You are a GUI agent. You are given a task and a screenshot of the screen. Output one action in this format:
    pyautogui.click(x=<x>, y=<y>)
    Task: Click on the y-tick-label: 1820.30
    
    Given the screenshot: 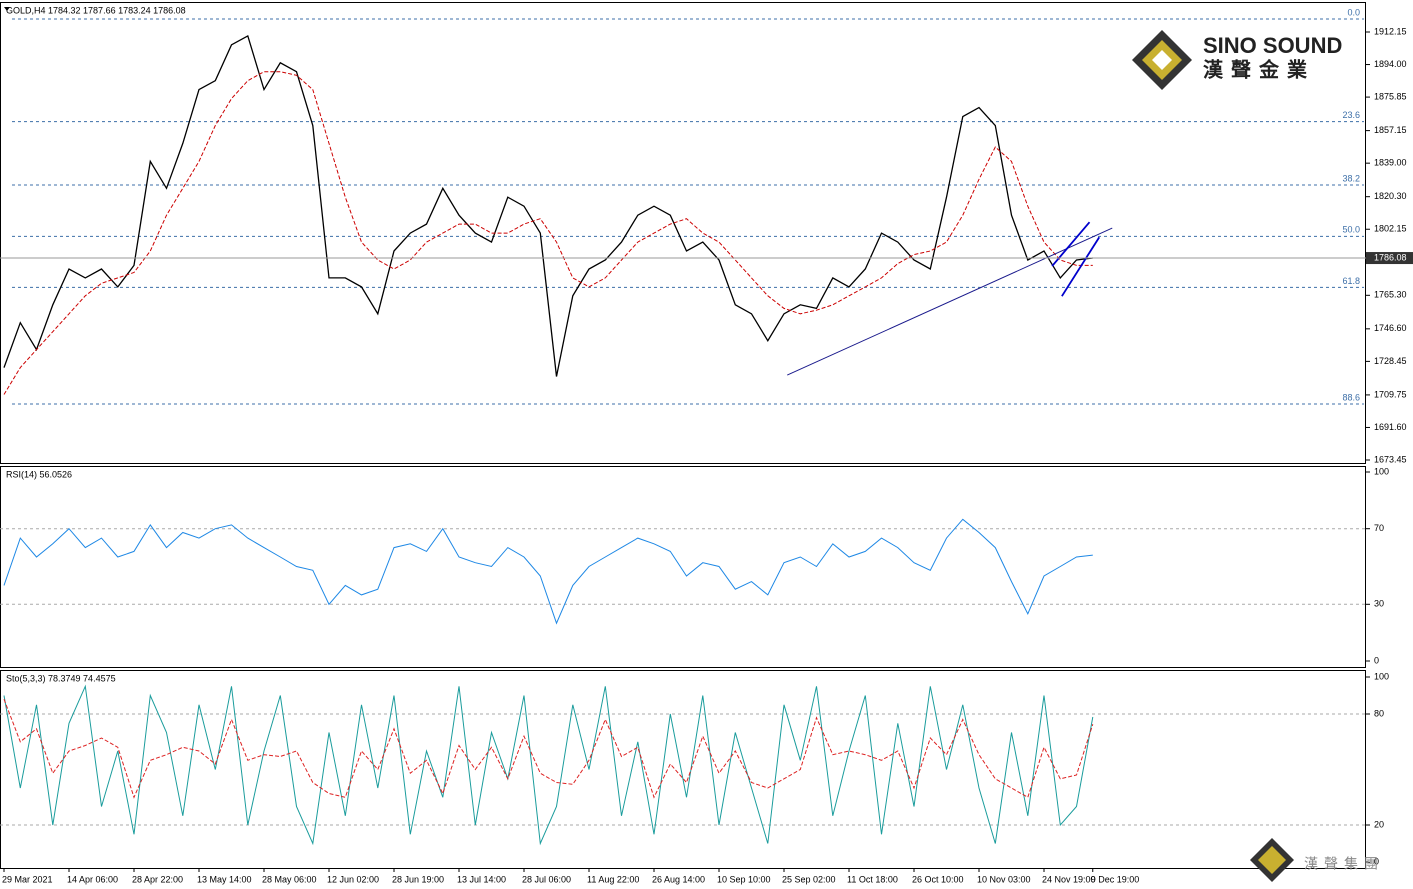 What is the action you would take?
    pyautogui.click(x=1390, y=196)
    